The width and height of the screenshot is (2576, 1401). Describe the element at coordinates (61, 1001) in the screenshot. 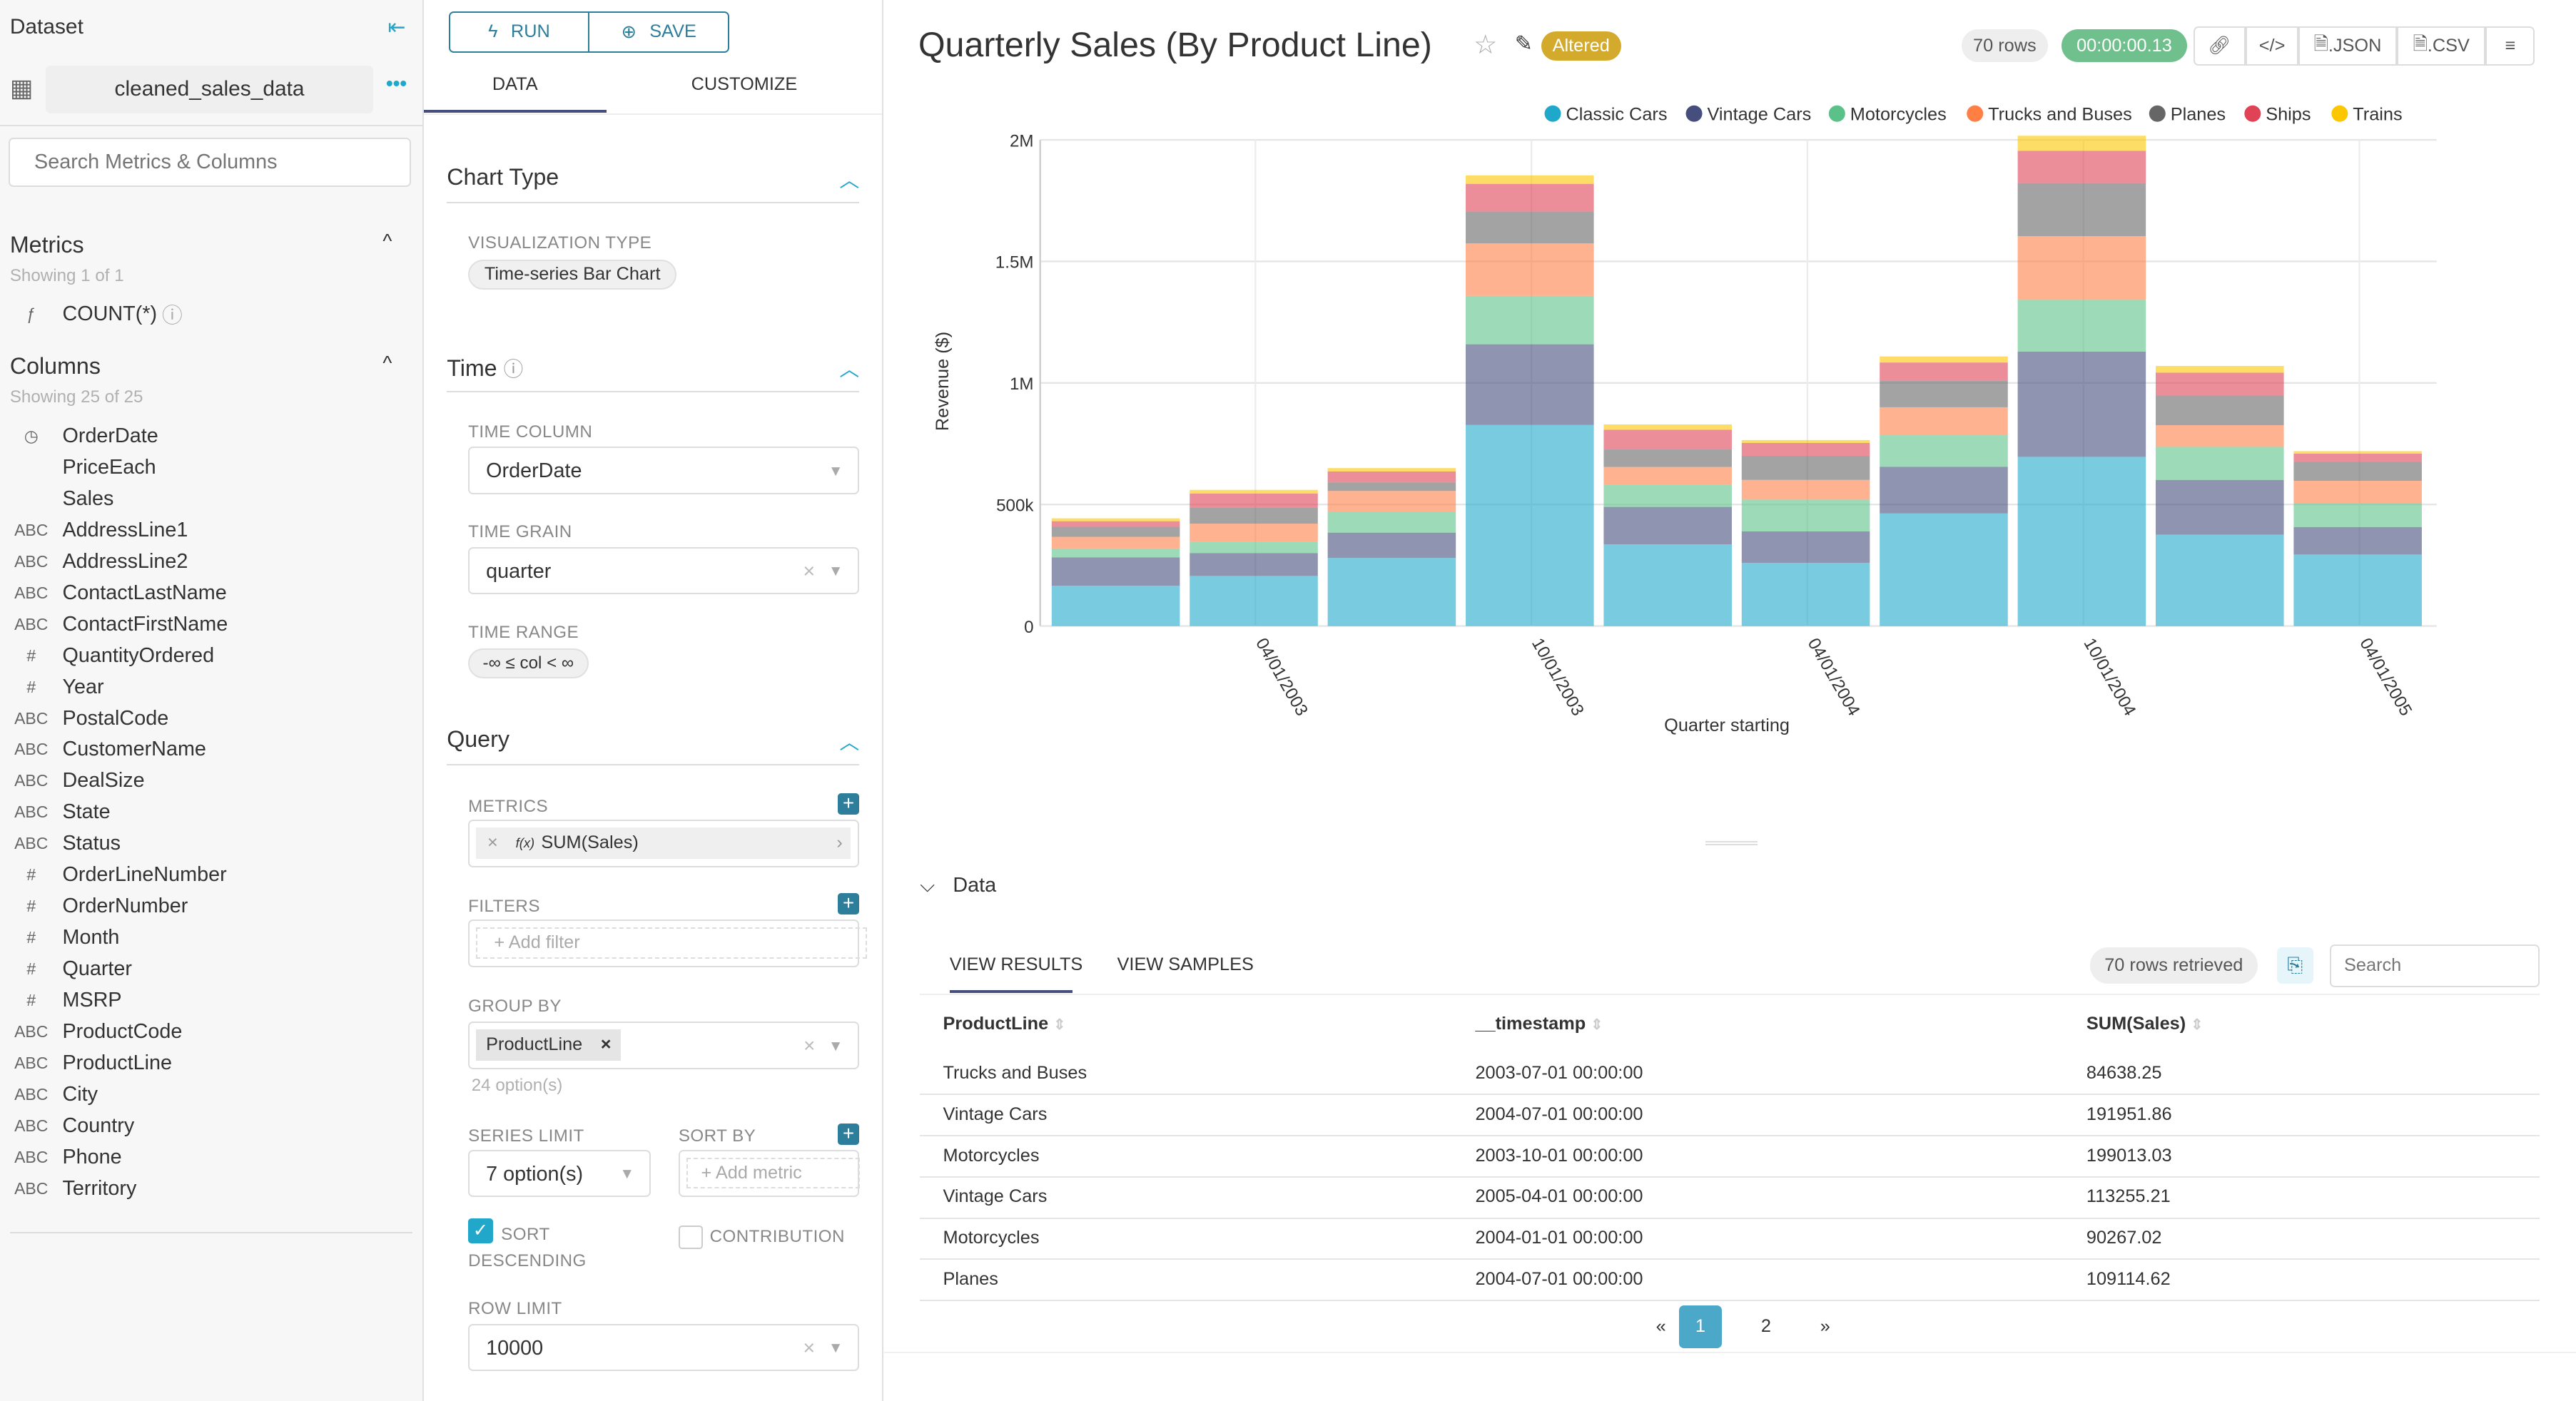

I see `column-item: # MSRP` at that location.